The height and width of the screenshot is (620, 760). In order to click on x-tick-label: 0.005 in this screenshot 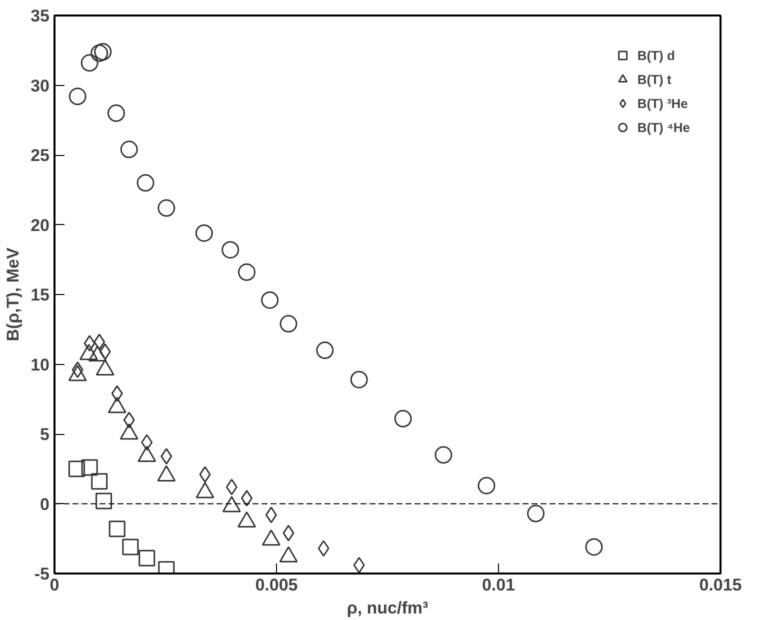, I will do `click(276, 585)`.